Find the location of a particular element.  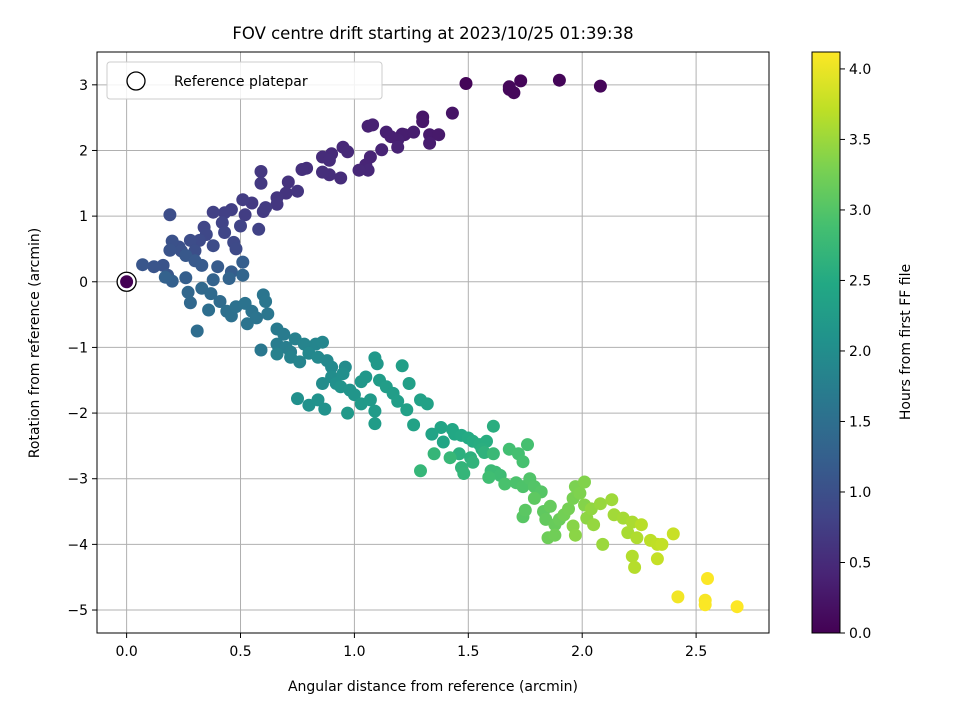

colorbar-gradient is located at coordinates (826, 342).